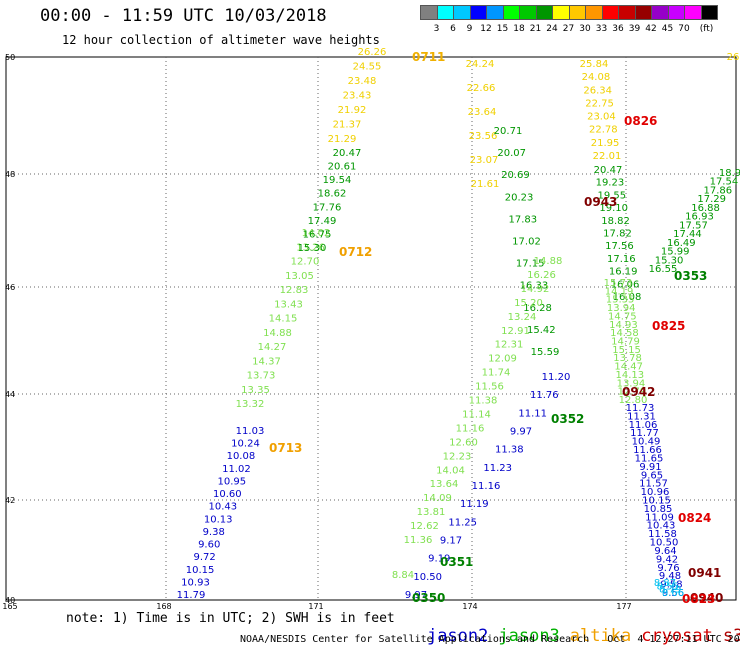 Image resolution: width=740 pixels, height=666 pixels. Describe the element at coordinates (585, 29) in the screenshot. I see `legend-value: 30` at that location.